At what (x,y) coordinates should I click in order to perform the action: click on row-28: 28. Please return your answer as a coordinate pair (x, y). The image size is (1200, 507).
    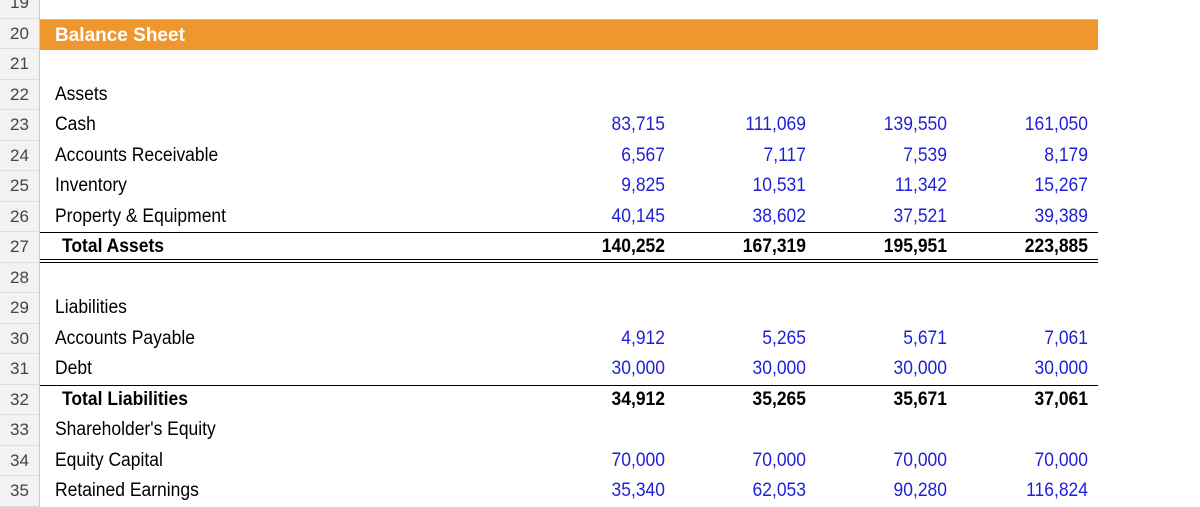
    Looking at the image, I should click on (600, 278).